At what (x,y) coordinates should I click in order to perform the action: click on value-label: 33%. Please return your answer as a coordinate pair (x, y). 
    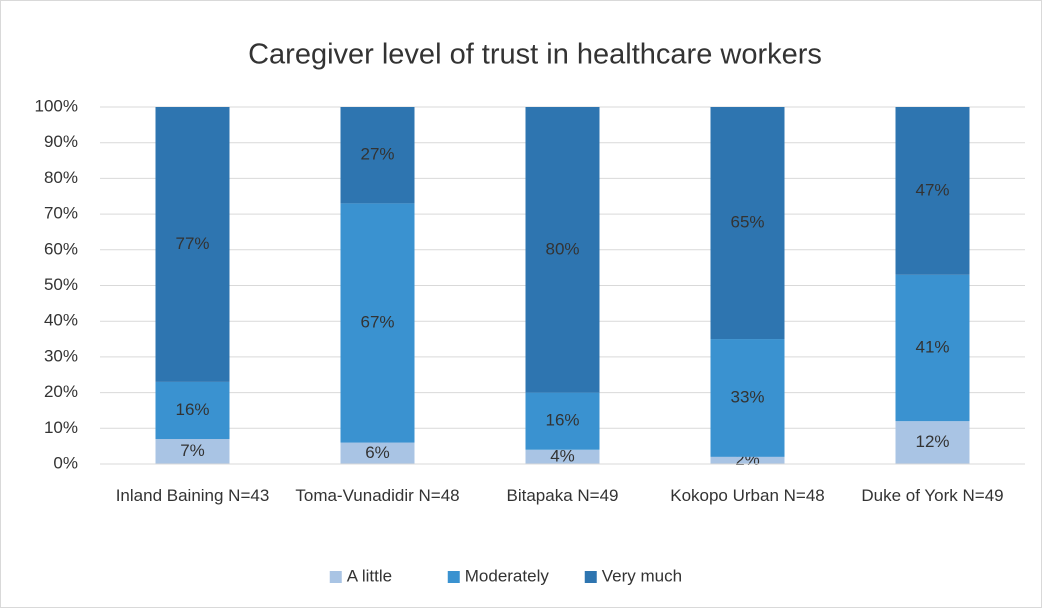
    Looking at the image, I should click on (747, 396).